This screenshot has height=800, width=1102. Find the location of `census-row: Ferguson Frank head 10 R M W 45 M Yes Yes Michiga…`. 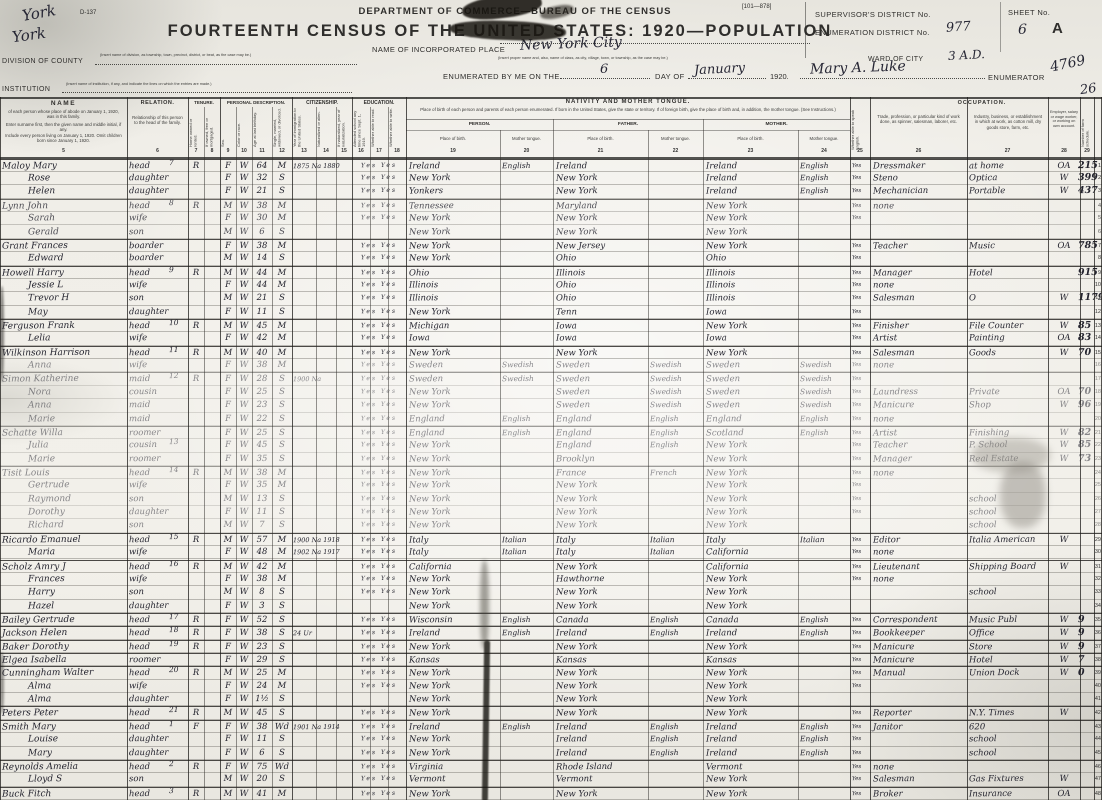

census-row: Ferguson Frank head 10 R M W 45 M Yes Yes Michiga… is located at coordinates (551, 325).